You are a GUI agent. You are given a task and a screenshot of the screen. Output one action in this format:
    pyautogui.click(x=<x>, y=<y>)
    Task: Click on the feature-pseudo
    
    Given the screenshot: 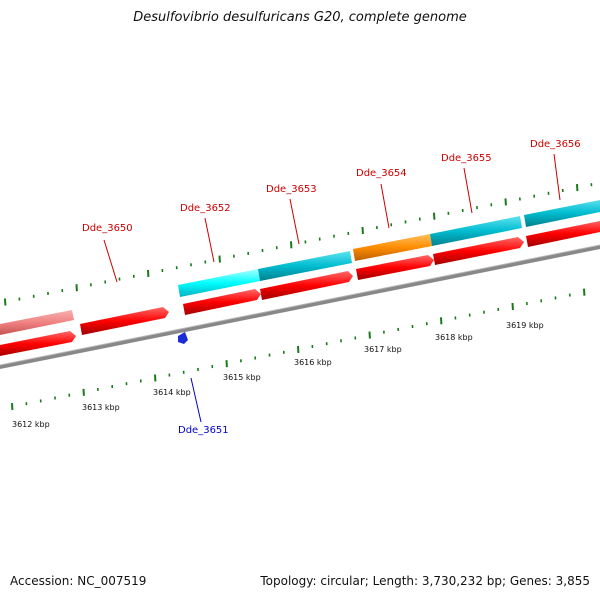 What is the action you would take?
    pyautogui.click(x=37, y=322)
    